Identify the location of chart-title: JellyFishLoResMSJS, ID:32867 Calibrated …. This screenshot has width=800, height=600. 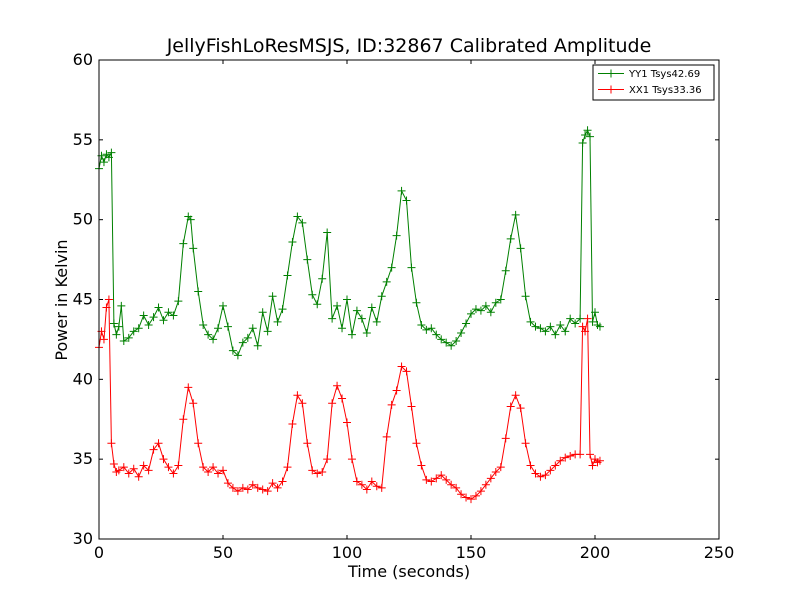
(409, 46).